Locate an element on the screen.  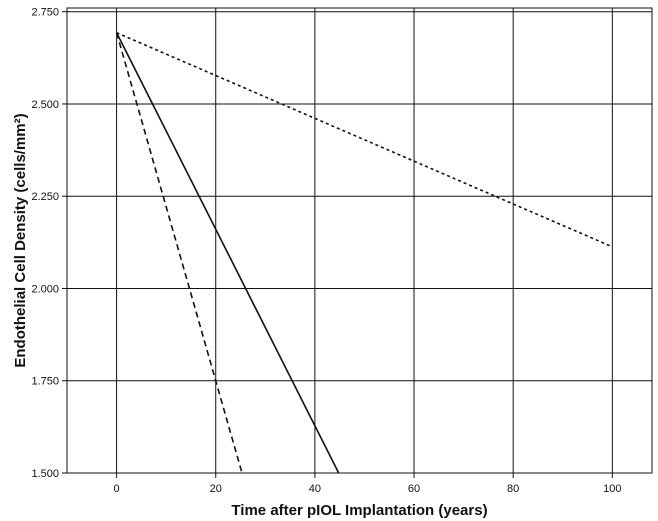
x-tick-label: 60 is located at coordinates (414, 489).